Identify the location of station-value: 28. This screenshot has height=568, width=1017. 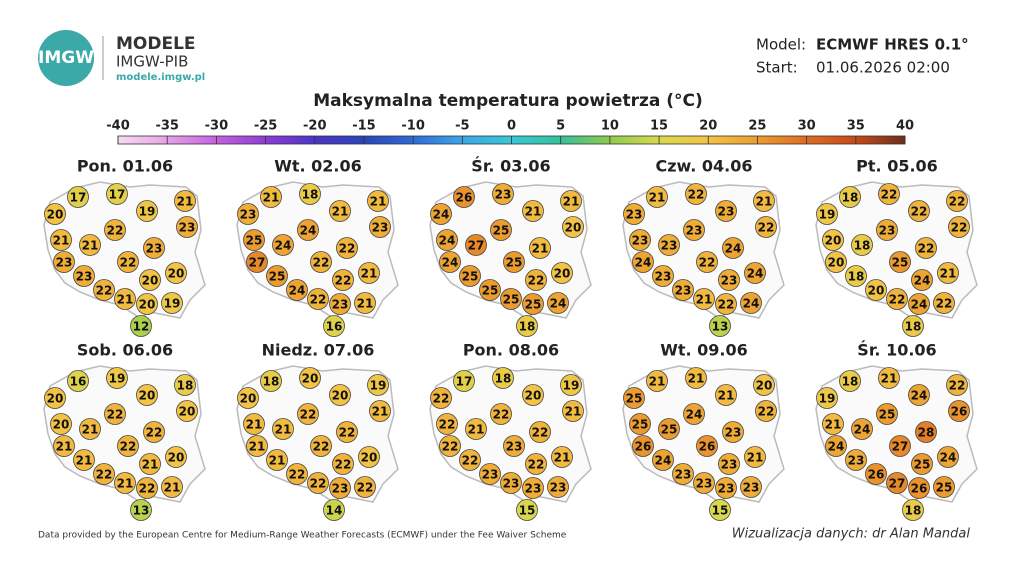
(926, 433).